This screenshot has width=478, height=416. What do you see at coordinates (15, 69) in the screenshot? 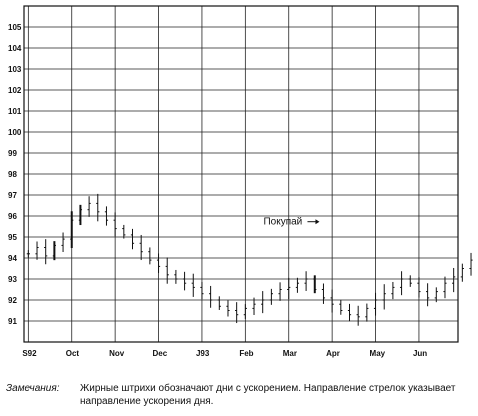
I see `y-tick-label: 103` at bounding box center [15, 69].